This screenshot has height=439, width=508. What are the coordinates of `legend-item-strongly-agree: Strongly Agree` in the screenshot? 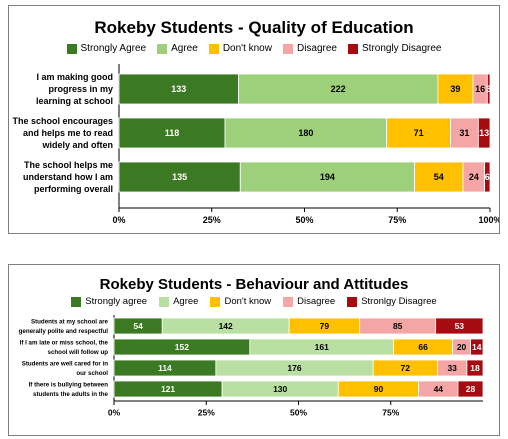 It's located at (106, 48).